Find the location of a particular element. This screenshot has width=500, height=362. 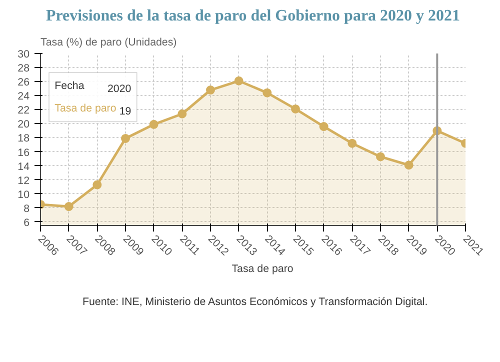

chart-title: Previsiones de la tasa de paro del Gobierno para 2020 y 2021 is located at coordinates (253, 16).